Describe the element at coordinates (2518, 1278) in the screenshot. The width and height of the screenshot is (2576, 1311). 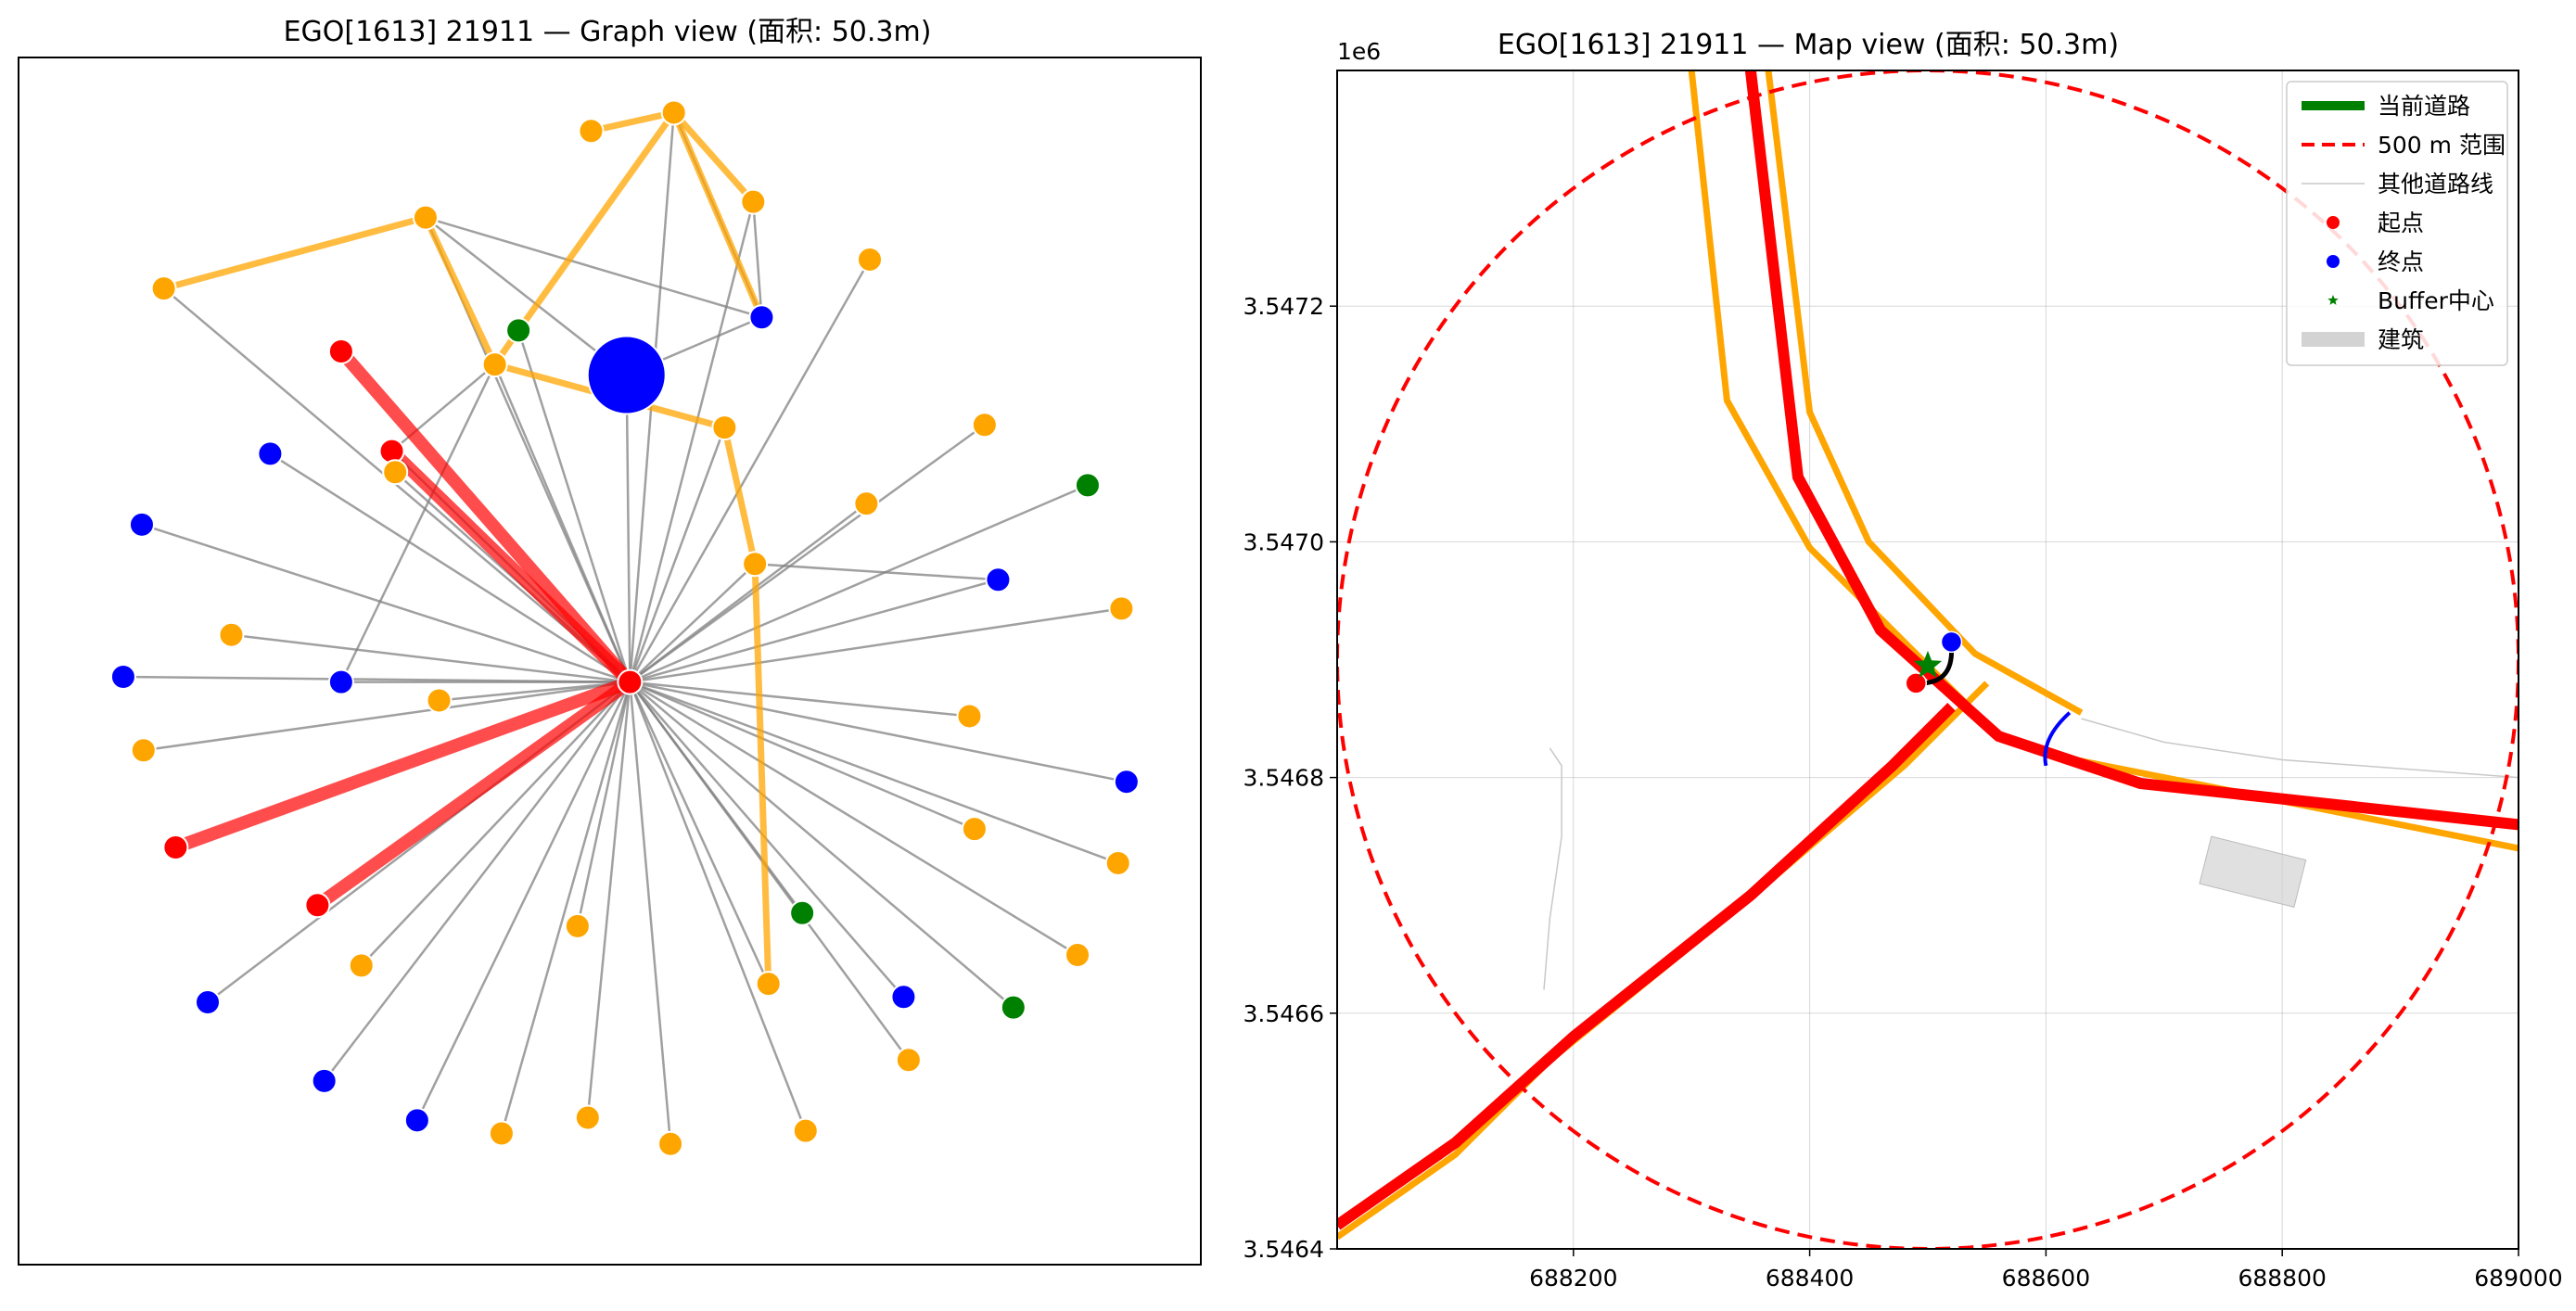
I see `x-tick-label: 689000` at that location.